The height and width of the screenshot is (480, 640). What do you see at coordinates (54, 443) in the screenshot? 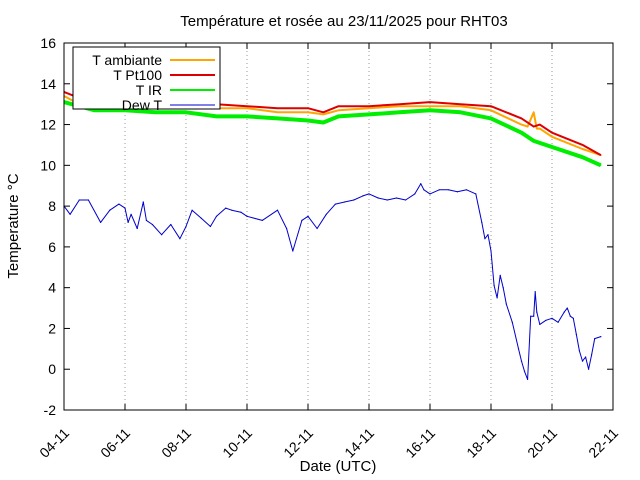
I see `x-tick-label: 04-11` at bounding box center [54, 443].